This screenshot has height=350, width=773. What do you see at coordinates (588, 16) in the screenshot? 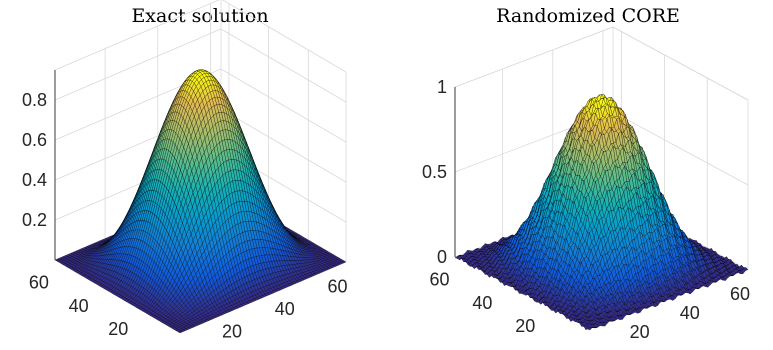
I see `panel-title-randomized-core: Randomized CORE` at bounding box center [588, 16].